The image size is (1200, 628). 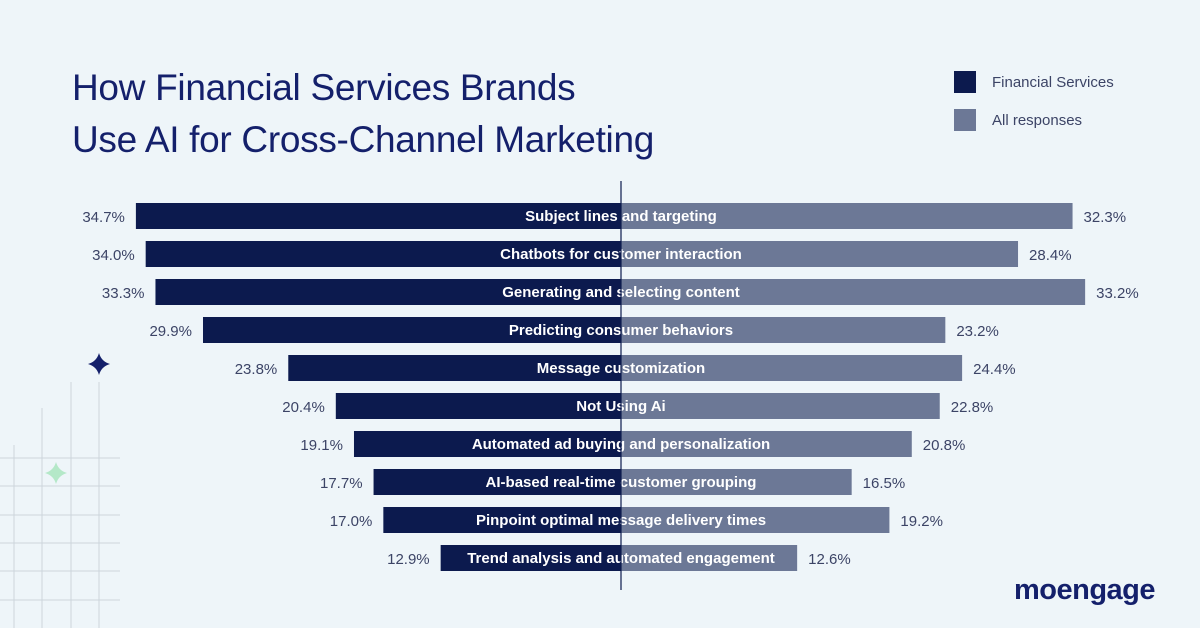 I want to click on data-label-financial-services: 17.0%, so click(x=351, y=521).